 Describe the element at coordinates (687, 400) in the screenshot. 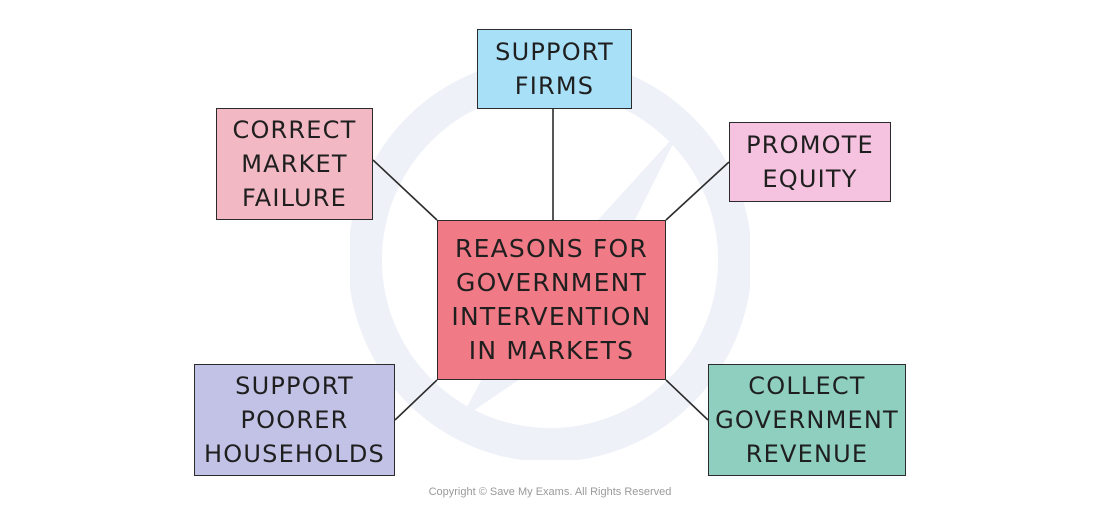

I see `connector-collect-government-revenue` at that location.